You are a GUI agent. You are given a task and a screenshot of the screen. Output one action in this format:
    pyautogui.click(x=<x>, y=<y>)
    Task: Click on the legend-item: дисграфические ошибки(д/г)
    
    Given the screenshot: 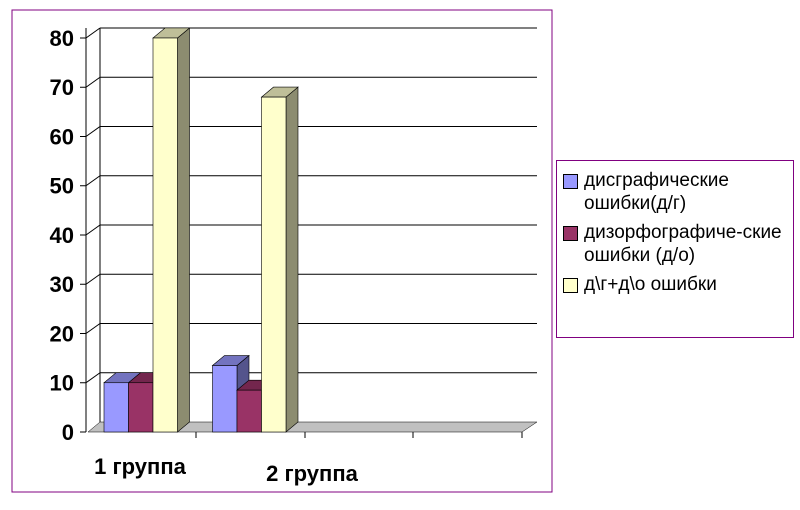 What is the action you would take?
    pyautogui.click(x=675, y=192)
    